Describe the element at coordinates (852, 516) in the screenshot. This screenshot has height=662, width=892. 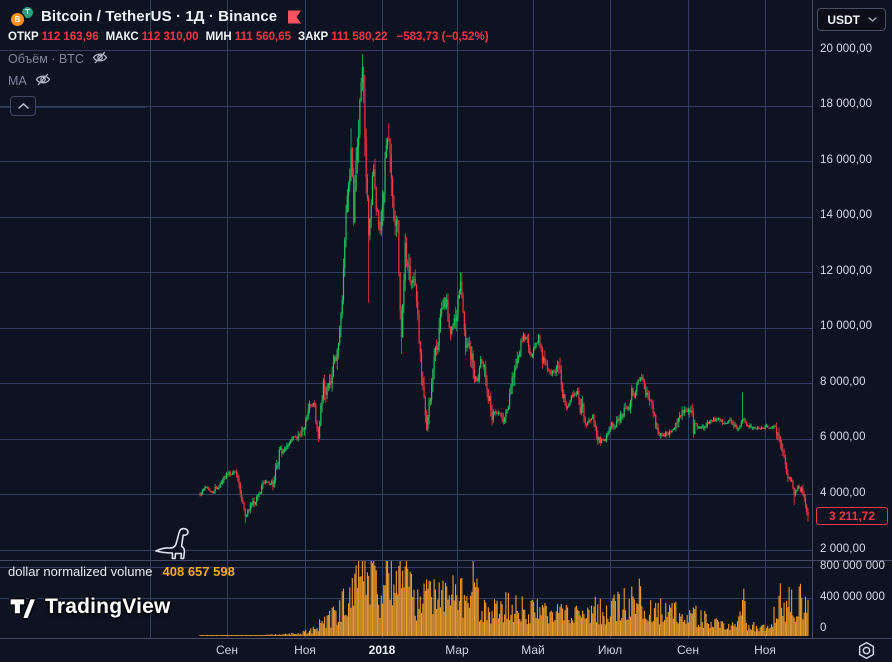
I see `last-price-label: 3 211,72` at that location.